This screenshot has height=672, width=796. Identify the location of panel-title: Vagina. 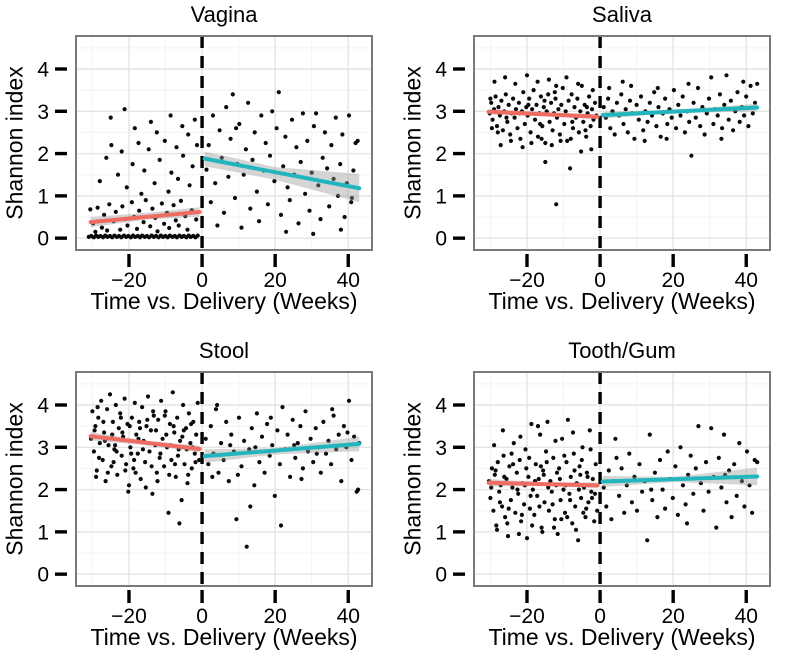
(224, 14).